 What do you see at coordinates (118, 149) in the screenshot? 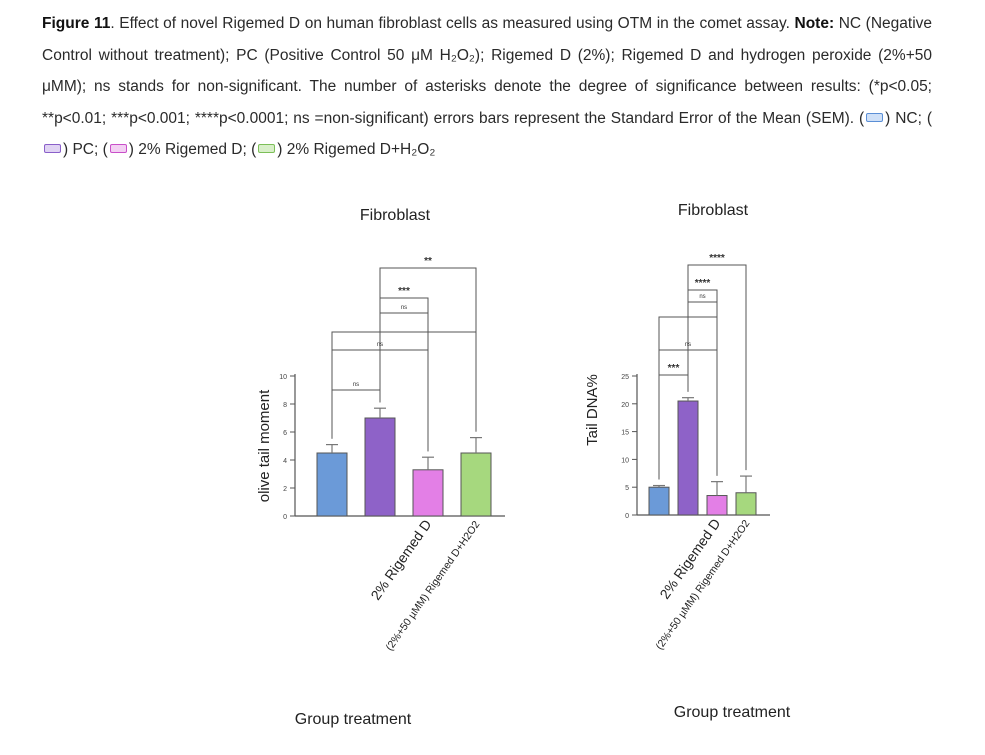
I see `legend-swatch-rigemed` at bounding box center [118, 149].